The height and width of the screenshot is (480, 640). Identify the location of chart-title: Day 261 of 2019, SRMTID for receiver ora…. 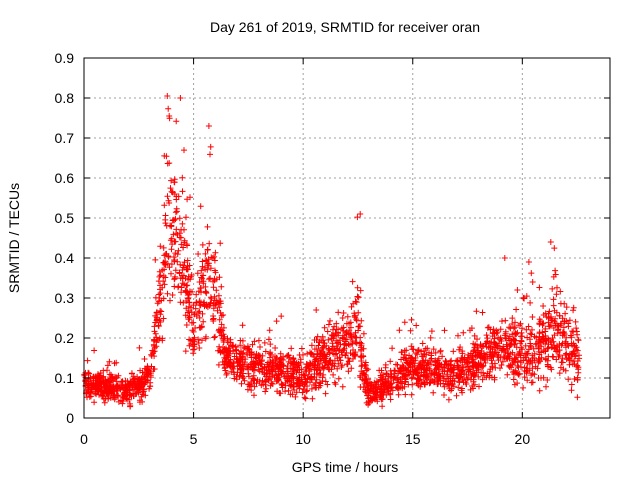
(345, 27).